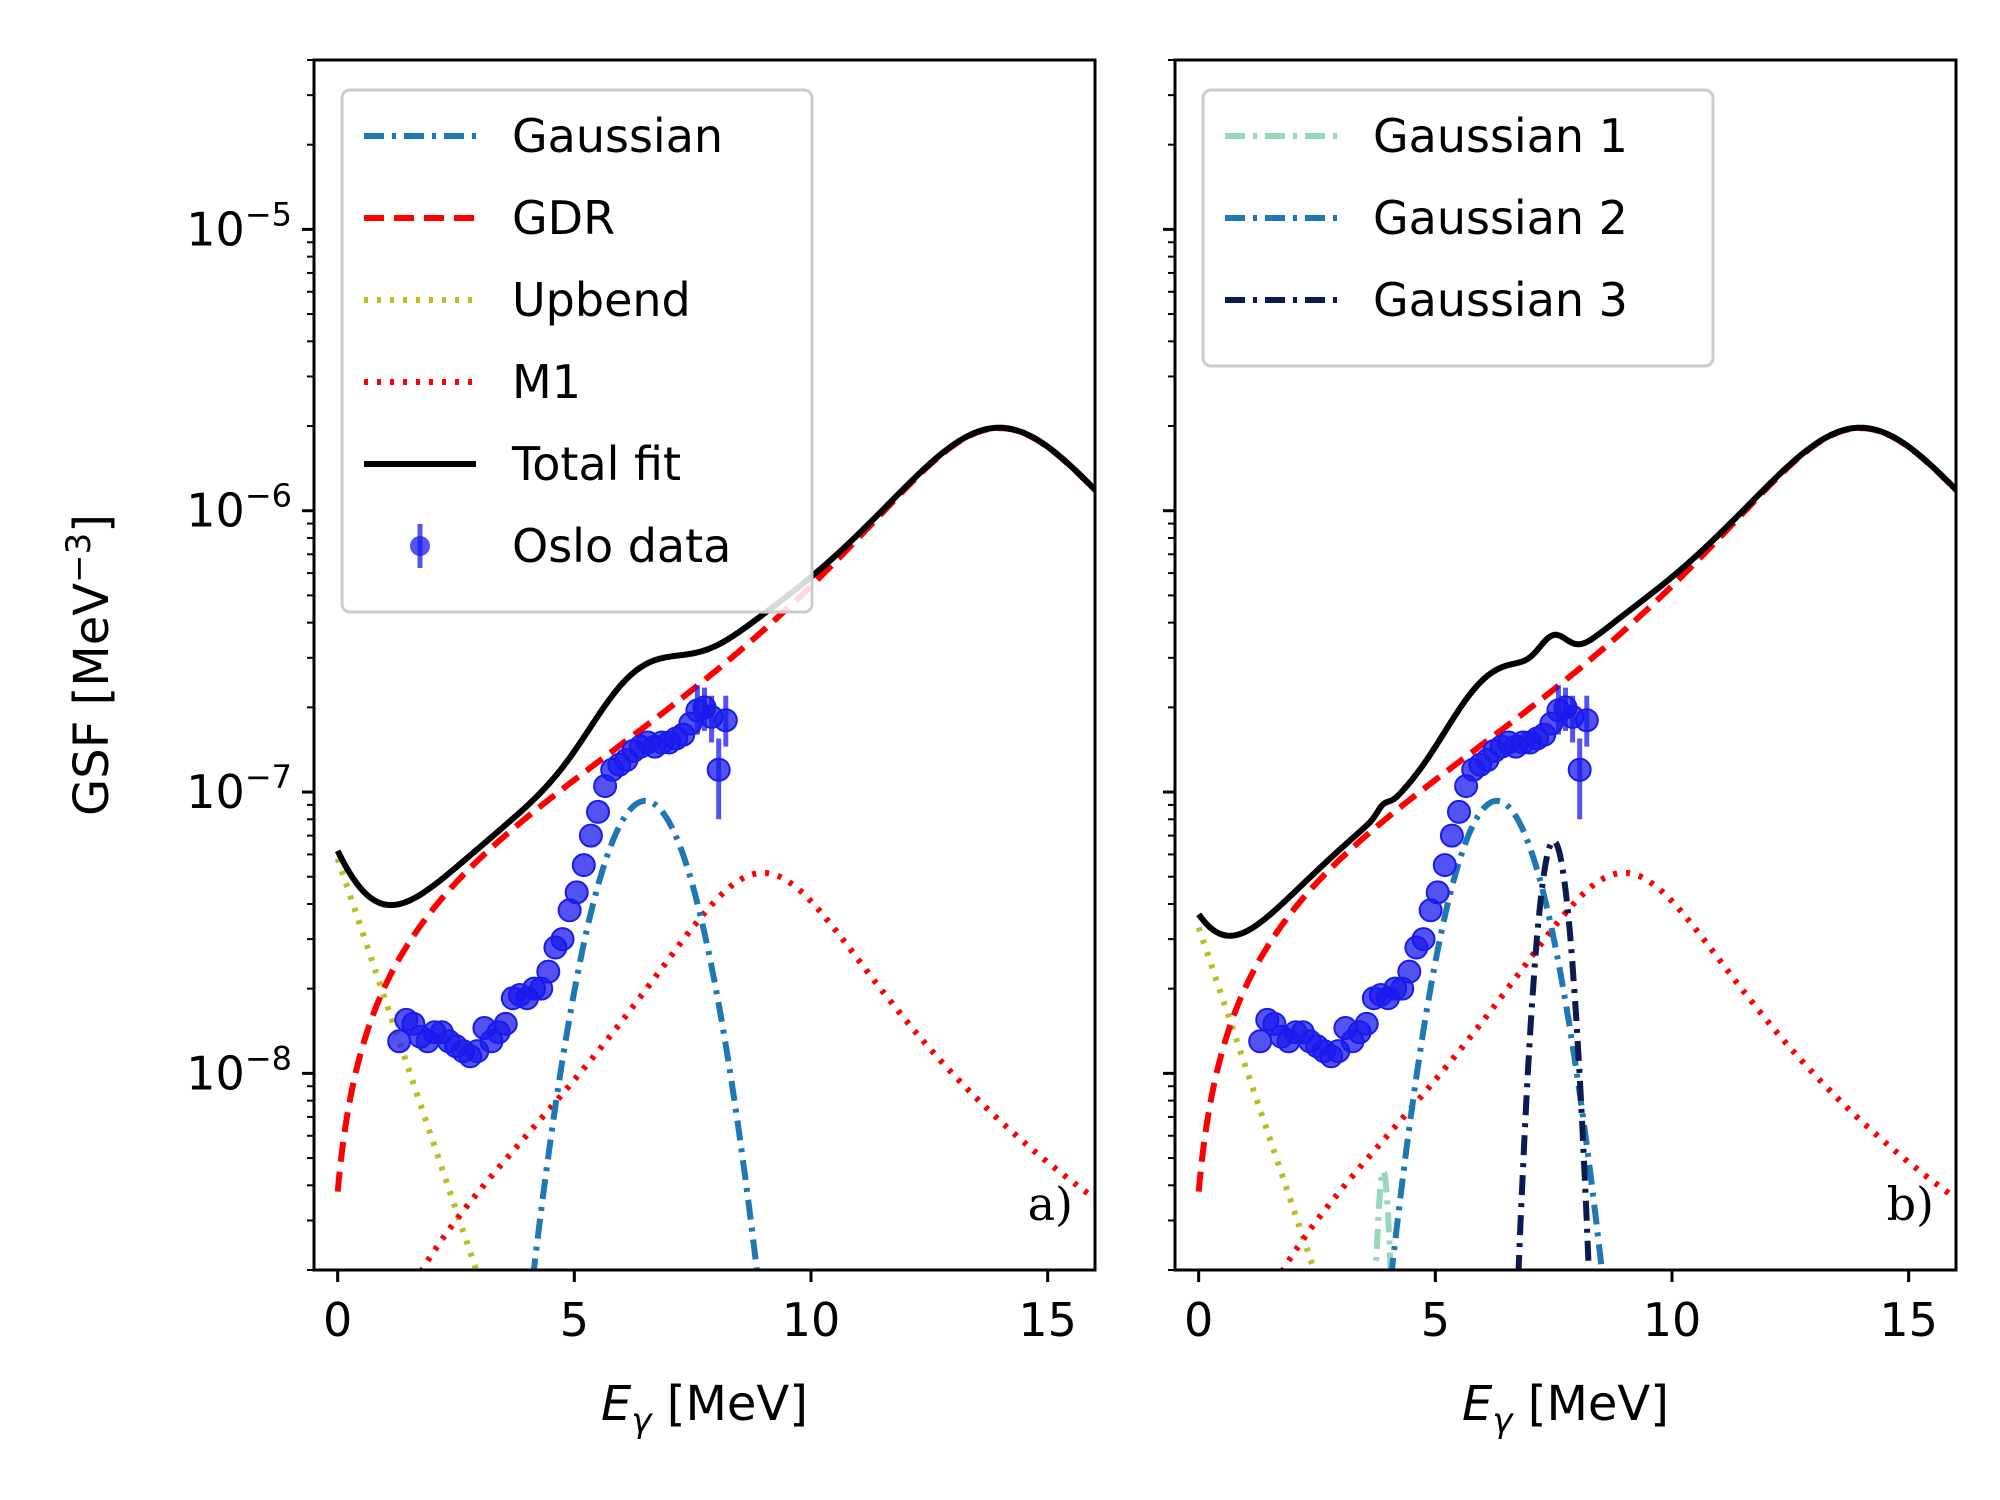 The image size is (2000, 1500). What do you see at coordinates (596, 464) in the screenshot?
I see `legend-label: Total fit` at bounding box center [596, 464].